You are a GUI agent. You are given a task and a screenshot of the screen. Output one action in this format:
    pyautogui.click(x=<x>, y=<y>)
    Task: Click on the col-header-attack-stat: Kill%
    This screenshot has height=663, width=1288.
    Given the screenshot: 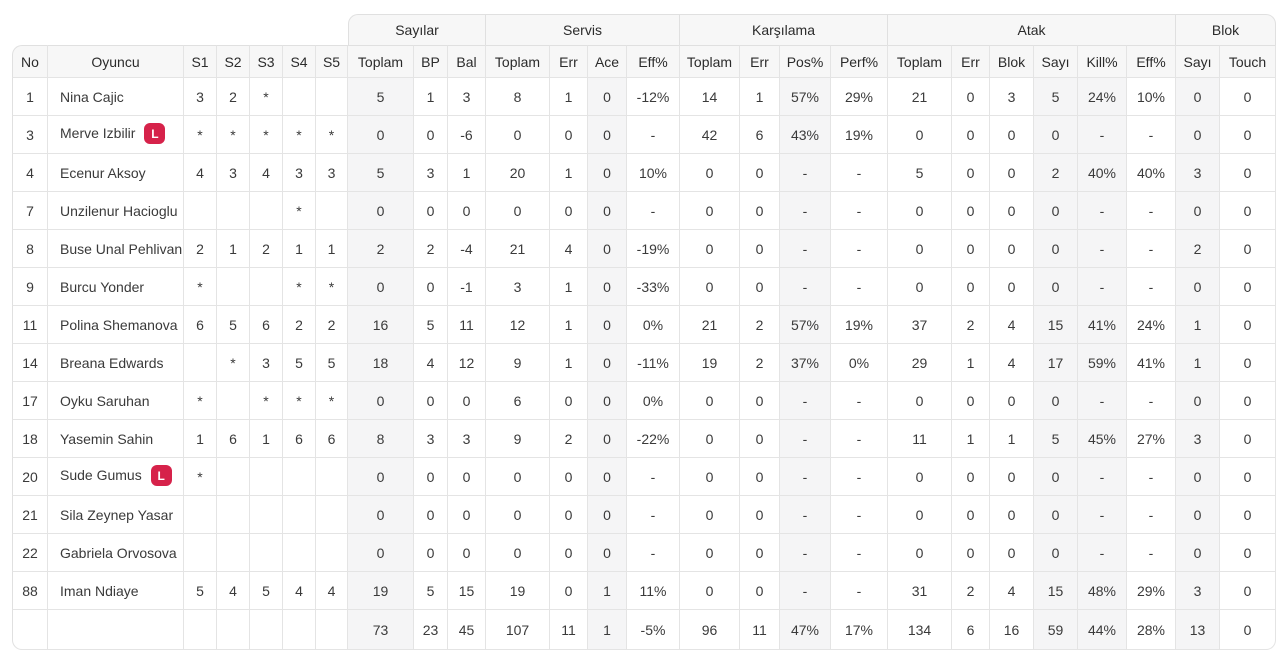 What is the action you would take?
    pyautogui.click(x=1102, y=61)
    